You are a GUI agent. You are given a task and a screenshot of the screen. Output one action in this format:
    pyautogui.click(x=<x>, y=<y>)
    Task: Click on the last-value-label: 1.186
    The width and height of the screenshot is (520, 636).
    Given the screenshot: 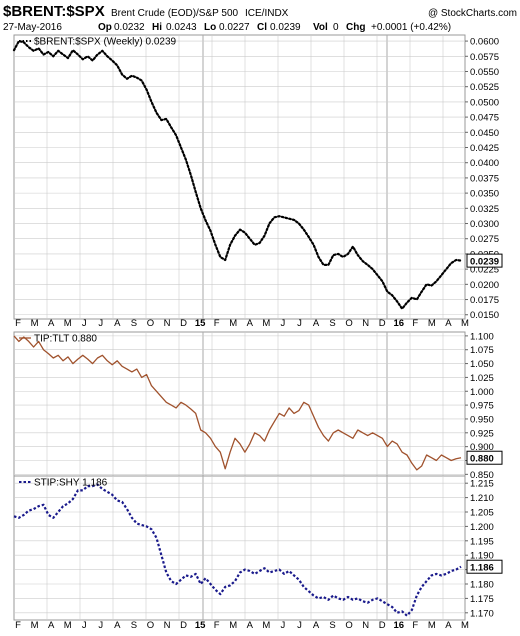 What is the action you would take?
    pyautogui.click(x=482, y=568)
    